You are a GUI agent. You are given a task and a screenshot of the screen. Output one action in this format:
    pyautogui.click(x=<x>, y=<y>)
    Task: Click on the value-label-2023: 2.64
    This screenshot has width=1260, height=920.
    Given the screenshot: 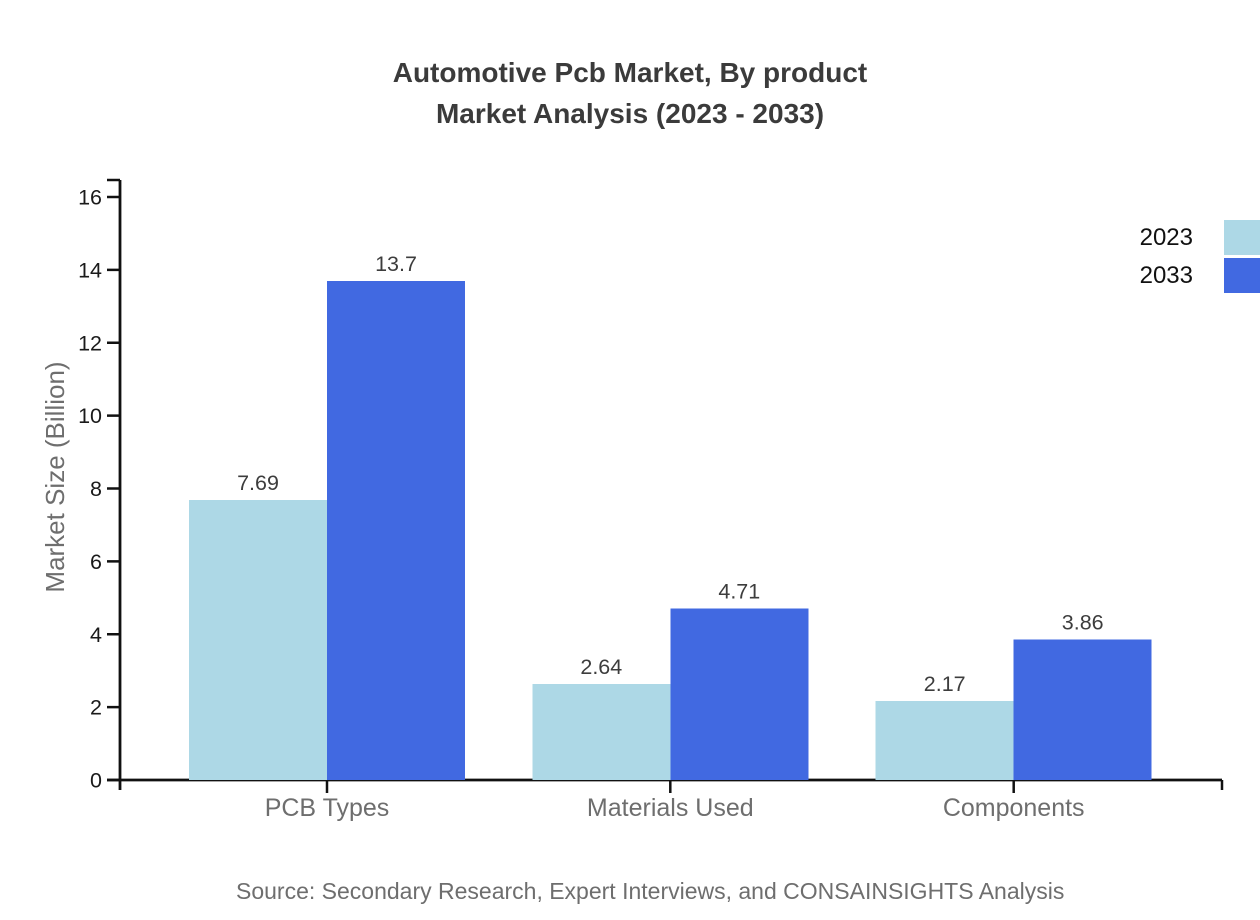 What is the action you would take?
    pyautogui.click(x=601, y=667)
    